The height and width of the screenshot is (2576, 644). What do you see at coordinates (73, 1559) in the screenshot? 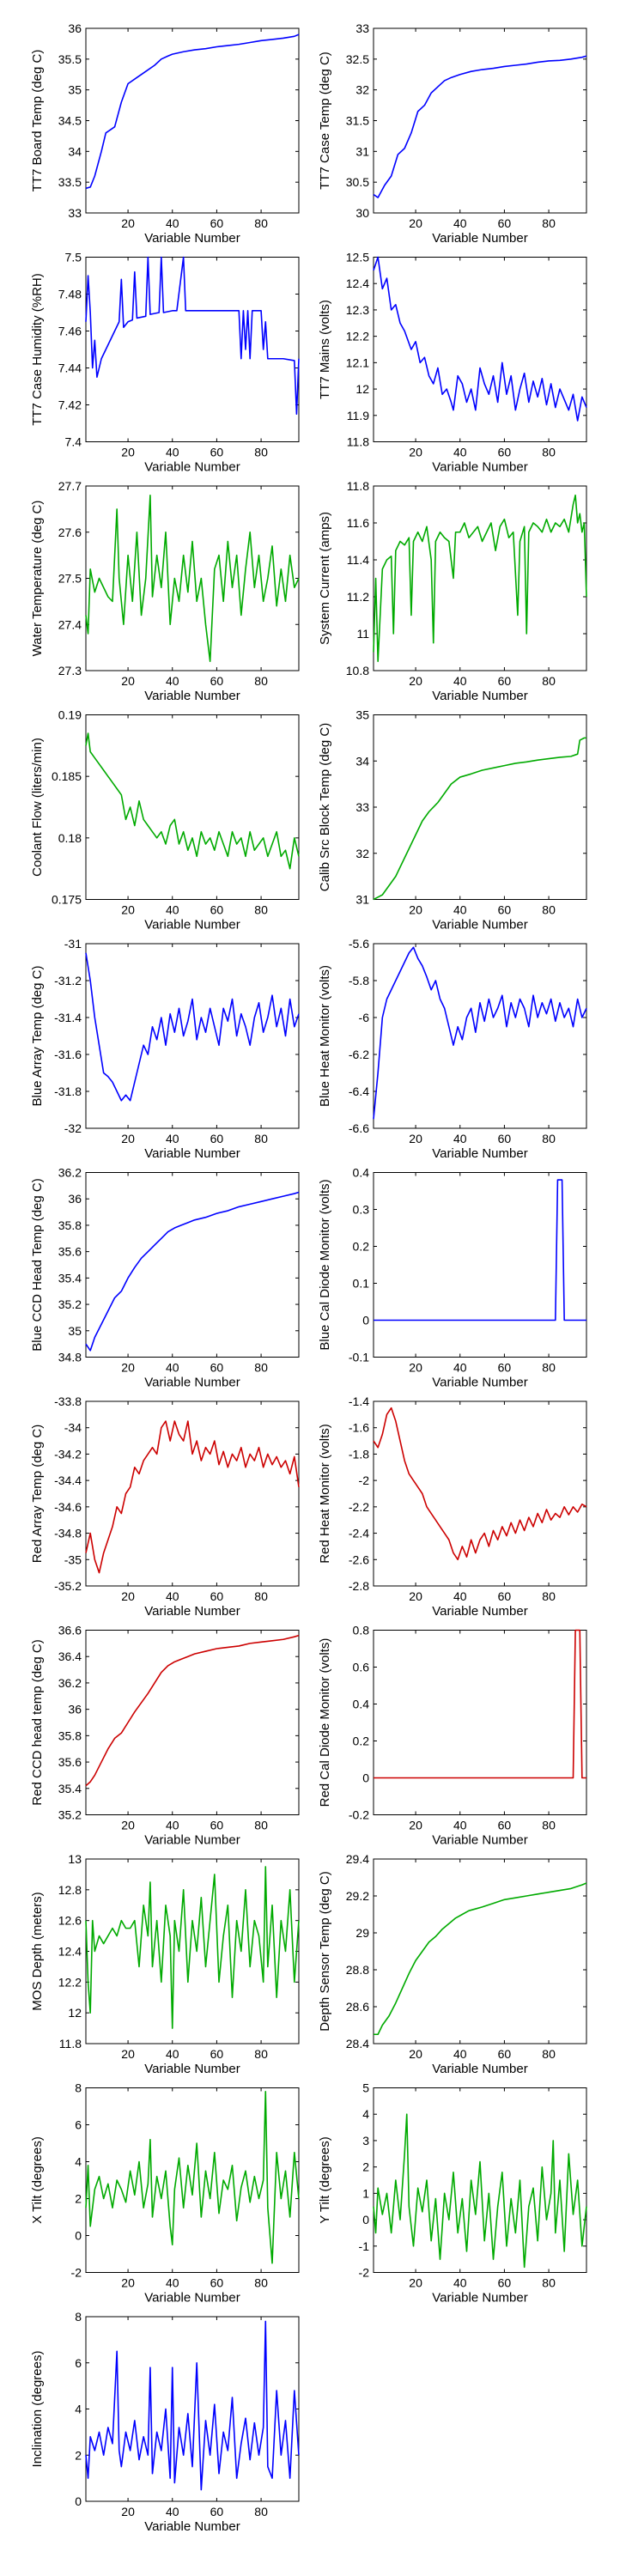
I see `y-tick-label: -35` at bounding box center [73, 1559].